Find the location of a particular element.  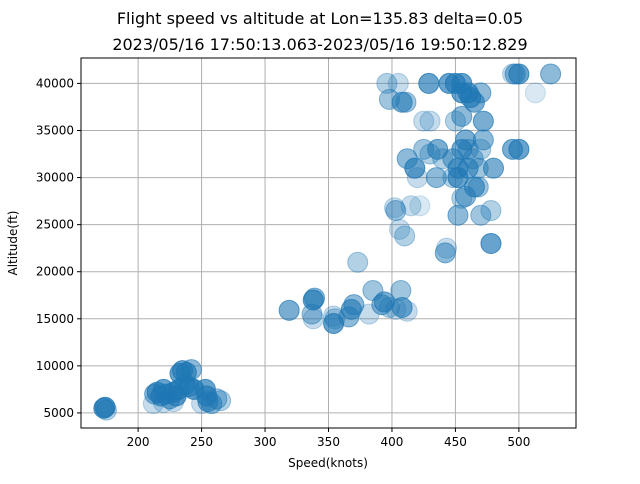

x-tick-label: 350 is located at coordinates (328, 442).